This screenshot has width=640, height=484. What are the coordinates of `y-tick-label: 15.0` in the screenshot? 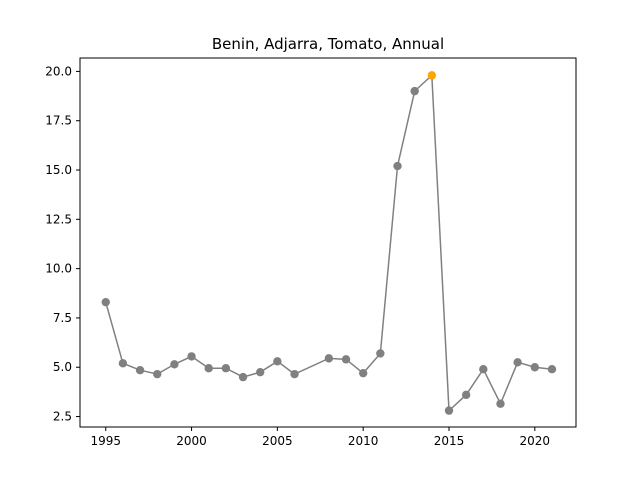 It's located at (58, 170).